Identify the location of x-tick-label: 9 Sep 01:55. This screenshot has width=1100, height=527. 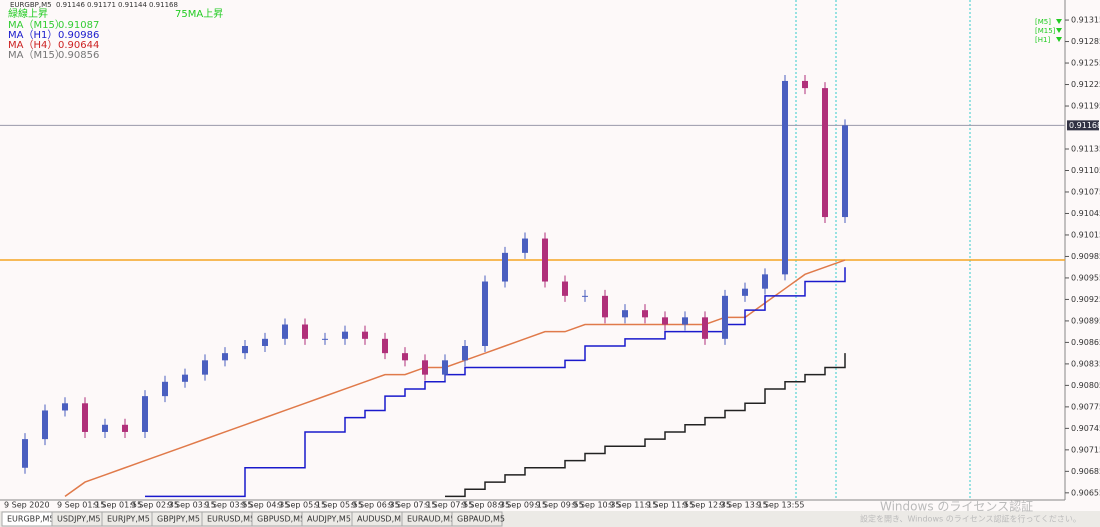
(118, 505).